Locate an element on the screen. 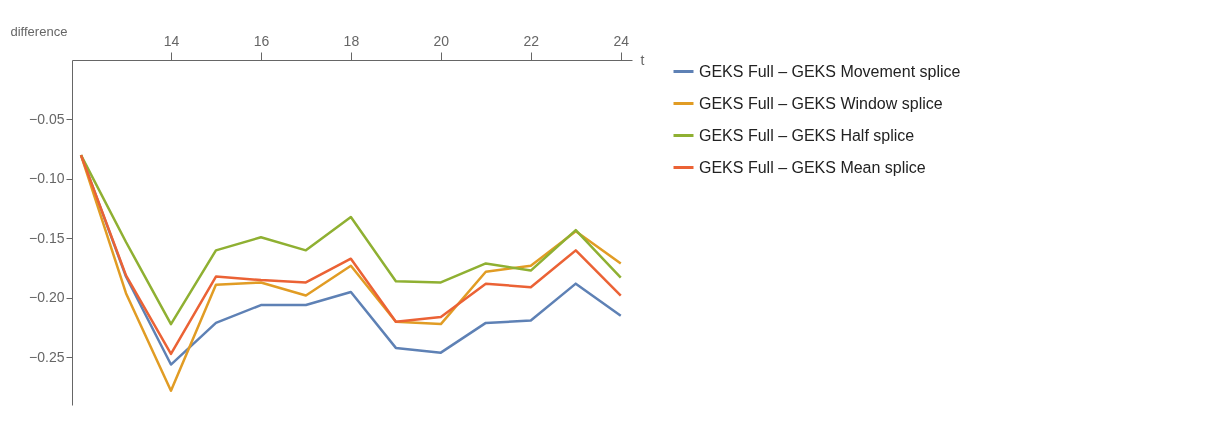 The image size is (1220, 435). y-tick-label: −0.15 is located at coordinates (47, 237).